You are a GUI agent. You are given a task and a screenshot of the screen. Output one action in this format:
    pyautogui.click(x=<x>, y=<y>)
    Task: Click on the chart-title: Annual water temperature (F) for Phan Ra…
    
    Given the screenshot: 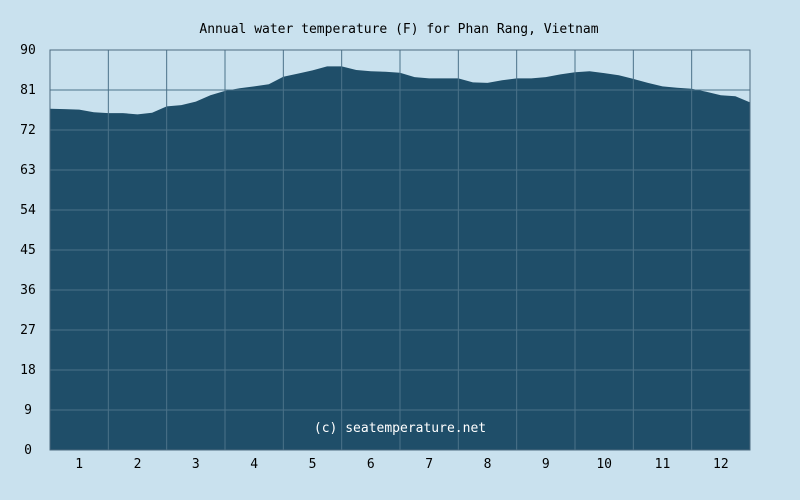 What is the action you would take?
    pyautogui.click(x=398, y=29)
    